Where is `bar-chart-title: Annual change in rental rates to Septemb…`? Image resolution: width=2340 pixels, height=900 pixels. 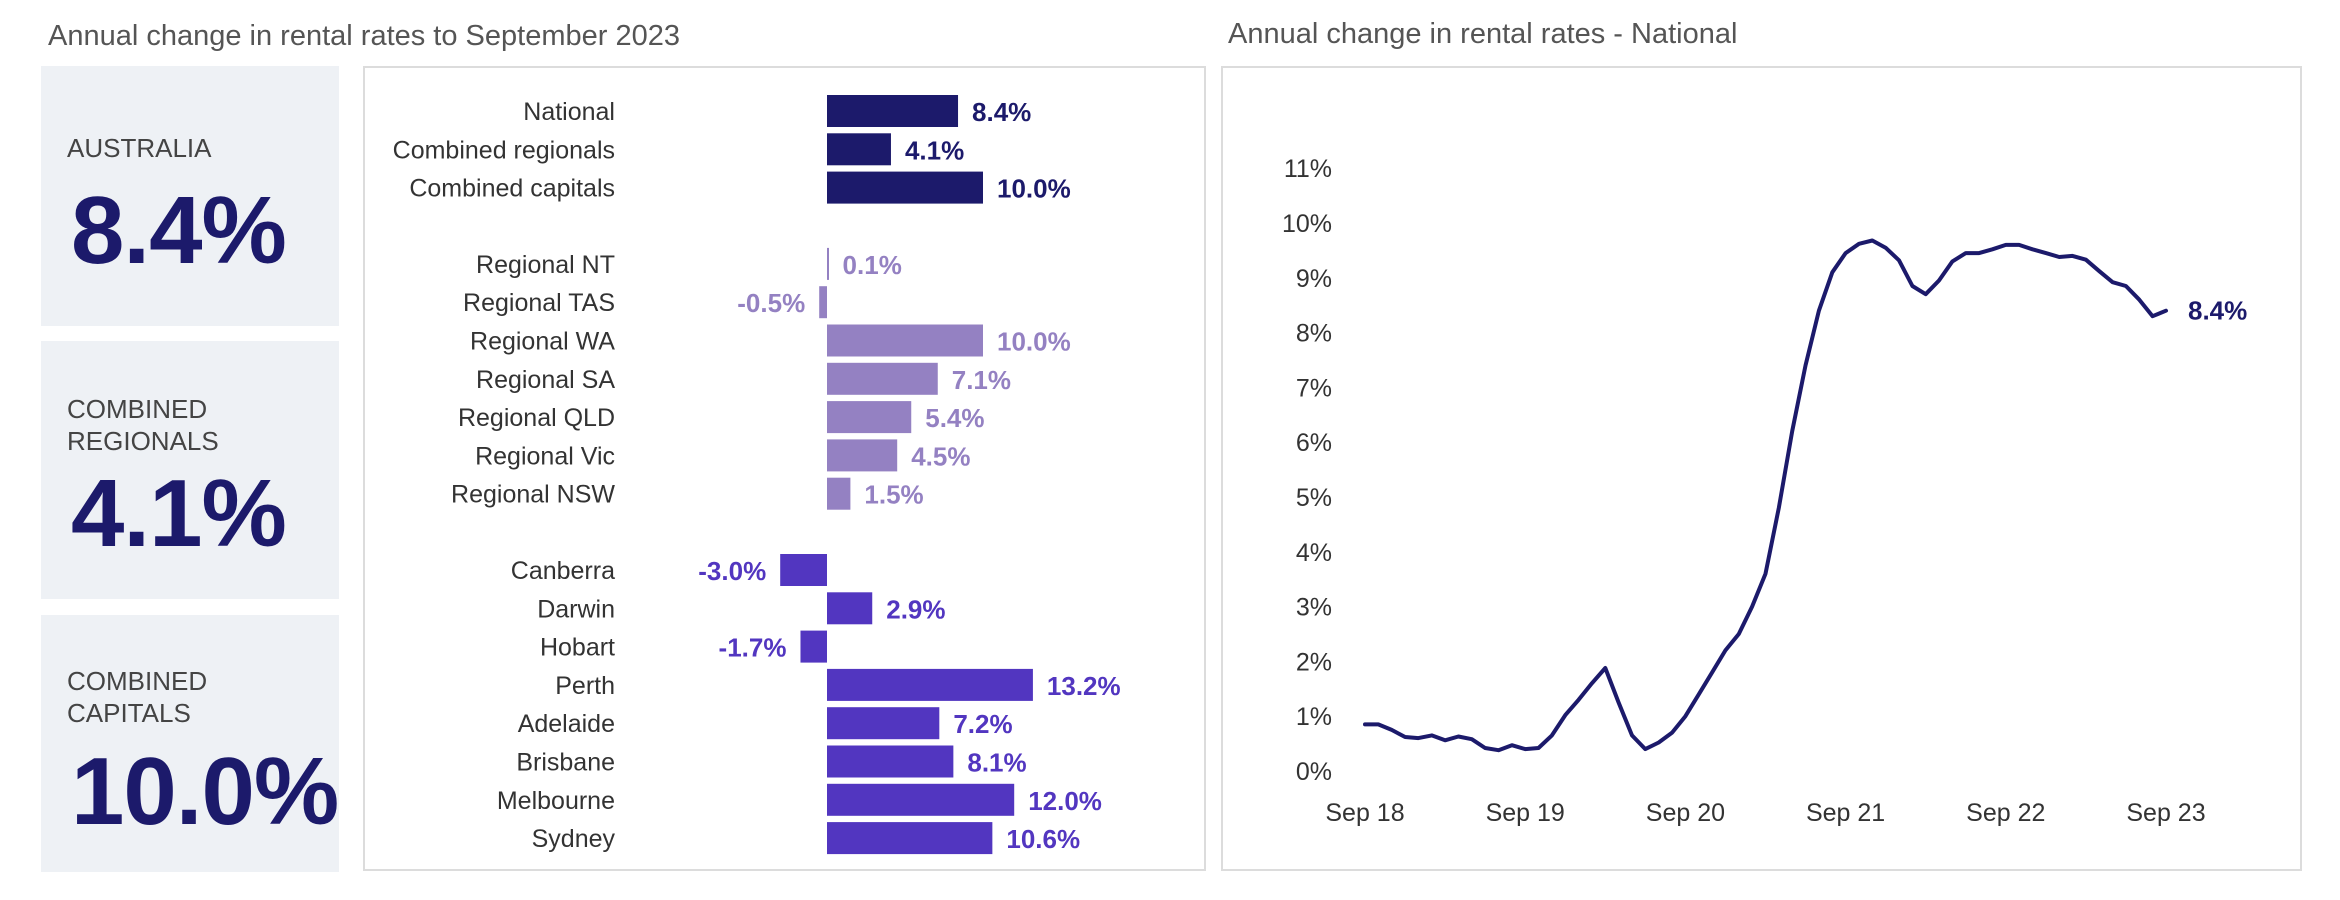 bar-chart-title: Annual change in rental rates to Septemb… is located at coordinates (364, 36).